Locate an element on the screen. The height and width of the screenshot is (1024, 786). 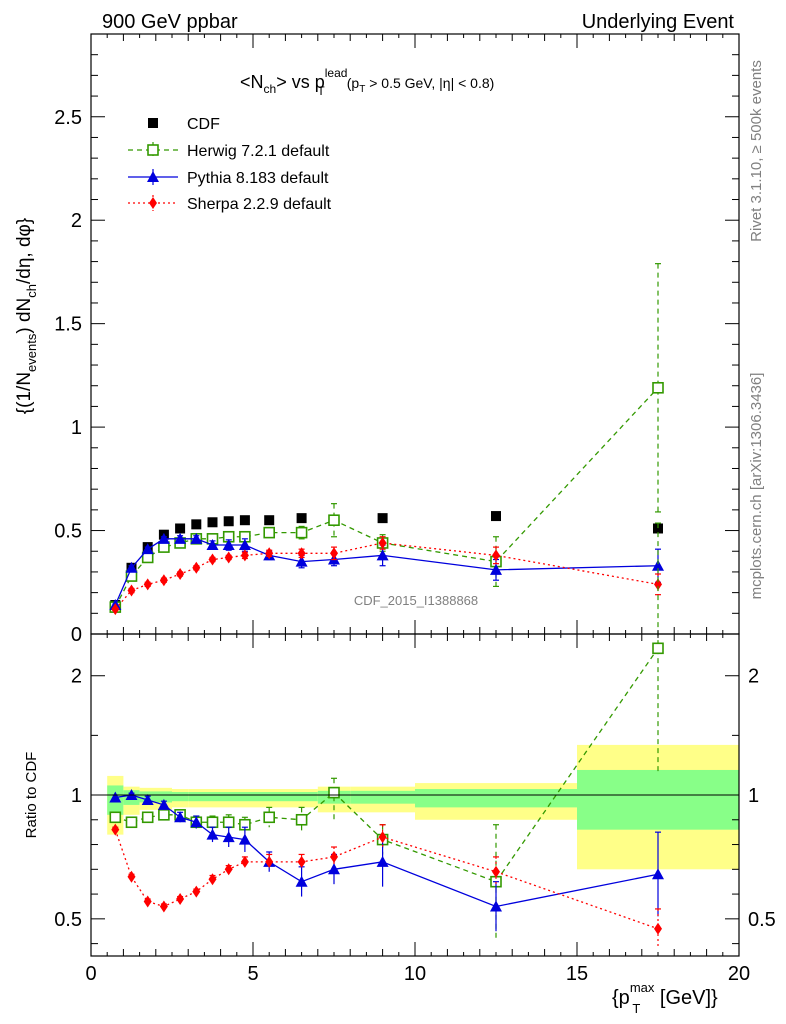
legend-sherpa-marker is located at coordinates (153, 203).